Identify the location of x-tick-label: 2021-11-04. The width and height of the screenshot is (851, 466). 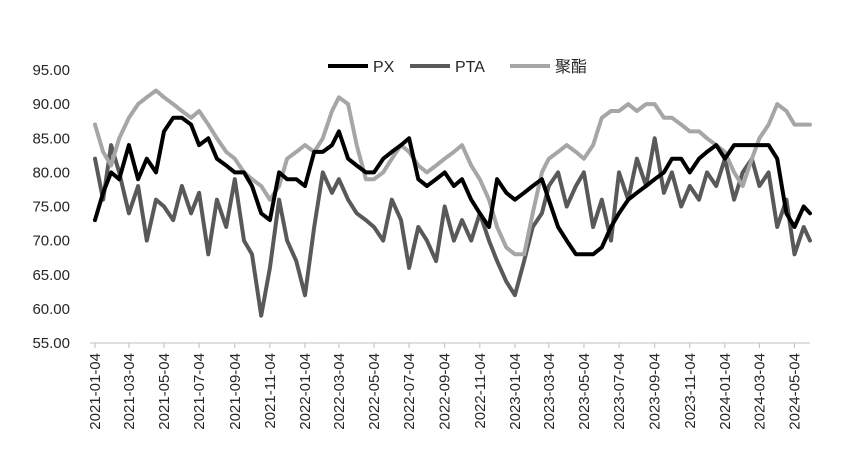
(270, 391).